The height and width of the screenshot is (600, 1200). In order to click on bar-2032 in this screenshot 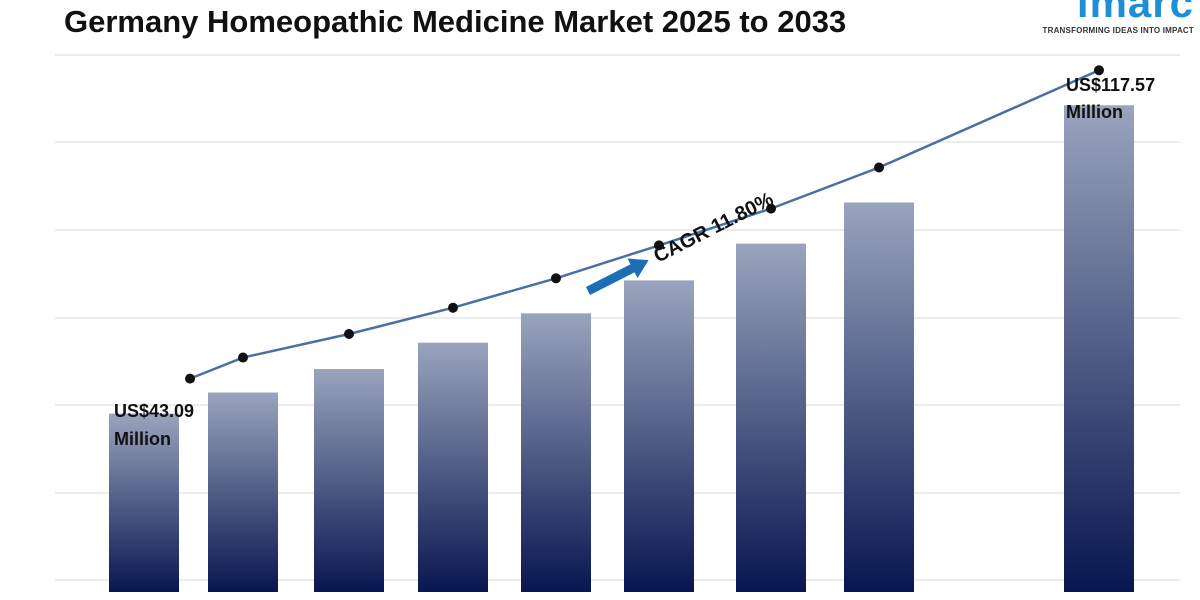, I will do `click(879, 397)`.